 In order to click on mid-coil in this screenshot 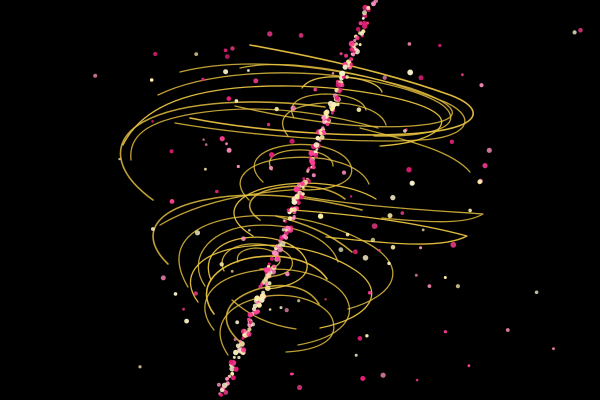, I will do `click(303, 167)`.